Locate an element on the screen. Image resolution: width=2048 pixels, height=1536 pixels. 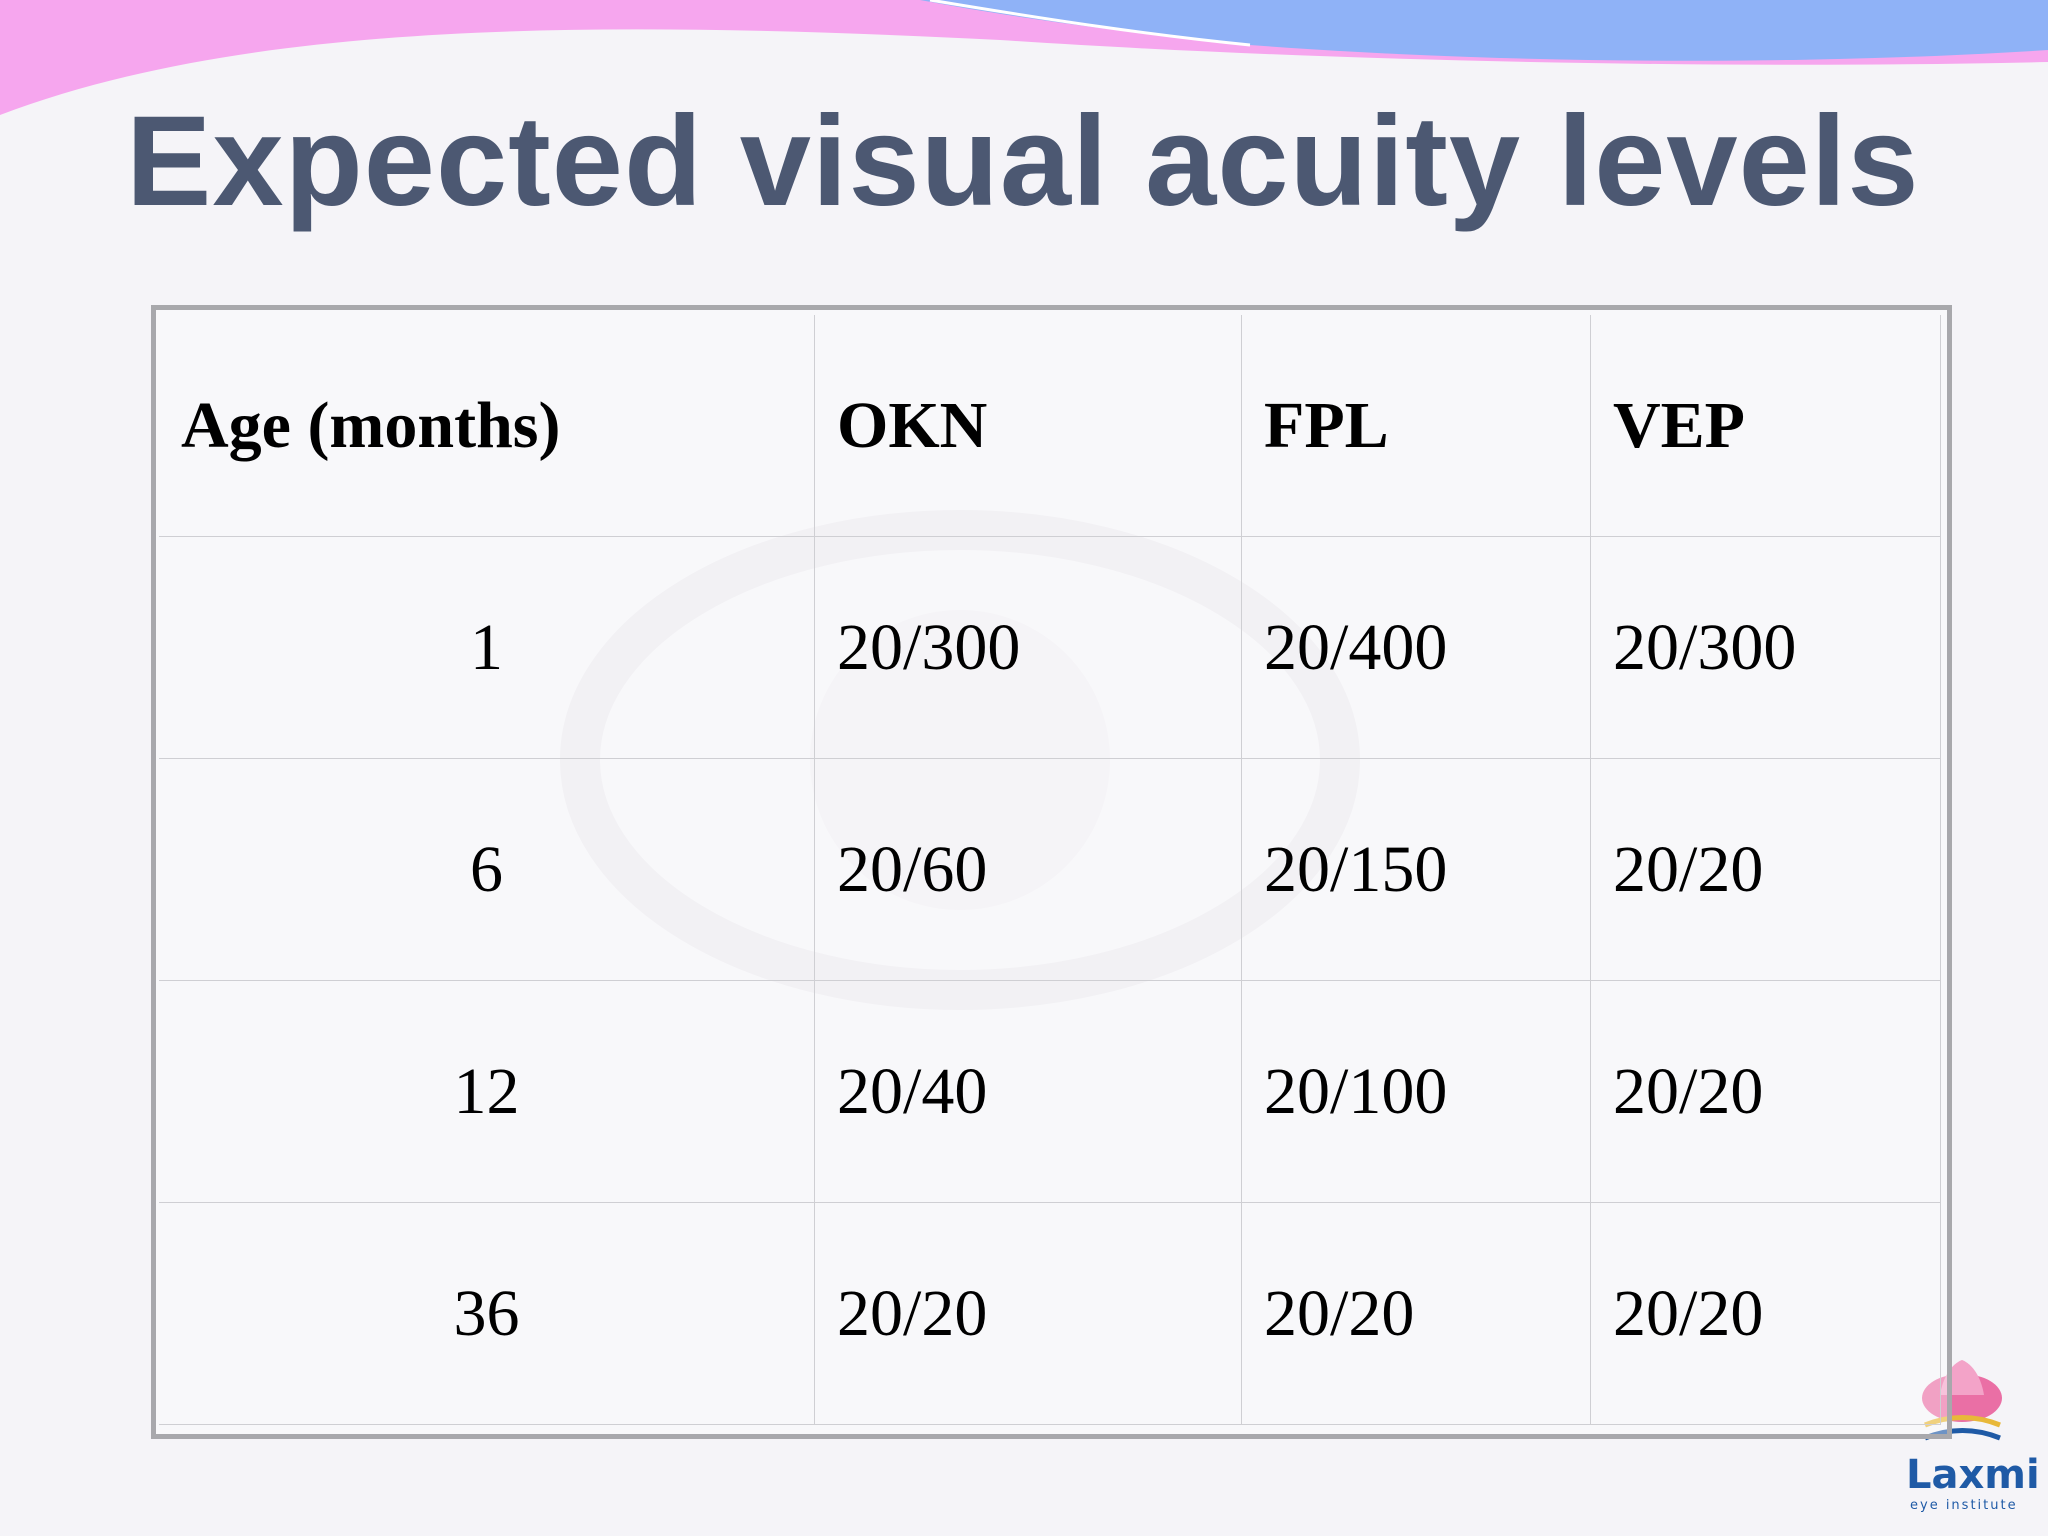
eye-watermark is located at coordinates (960, 760).